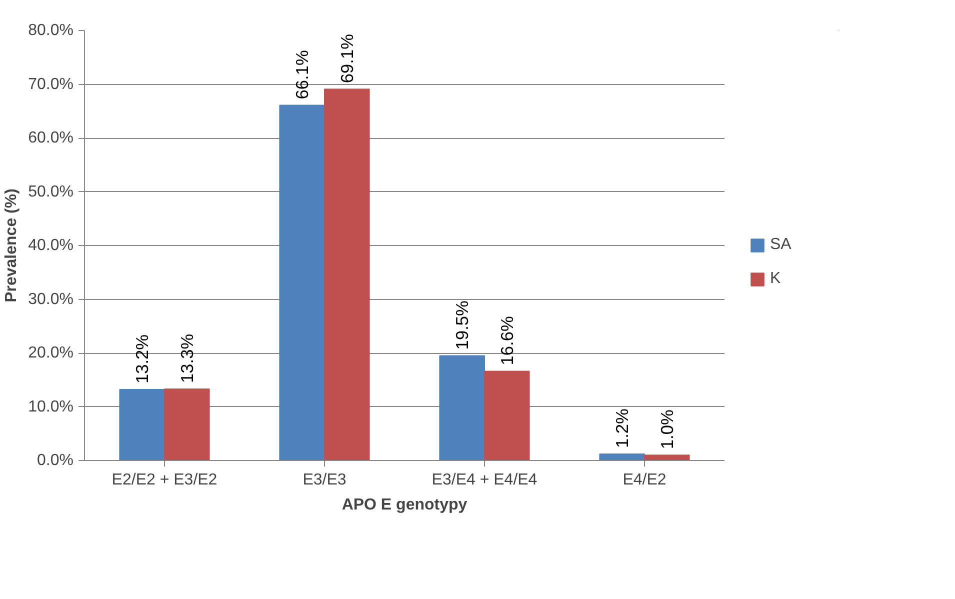  I want to click on data-label: 19.5%, so click(462, 325).